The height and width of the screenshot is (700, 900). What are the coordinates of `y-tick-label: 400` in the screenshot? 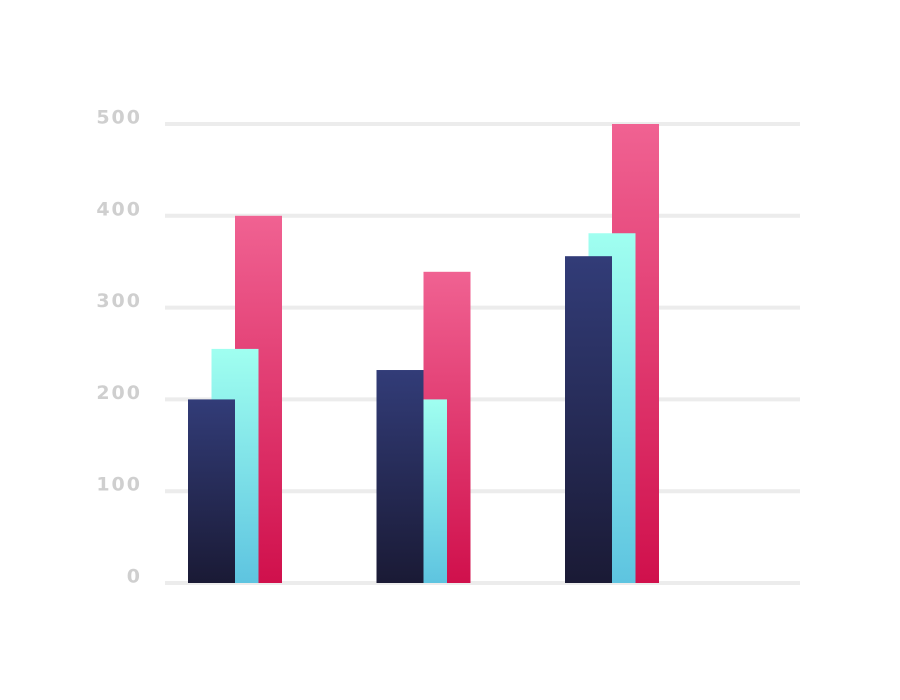 It's located at (119, 209).